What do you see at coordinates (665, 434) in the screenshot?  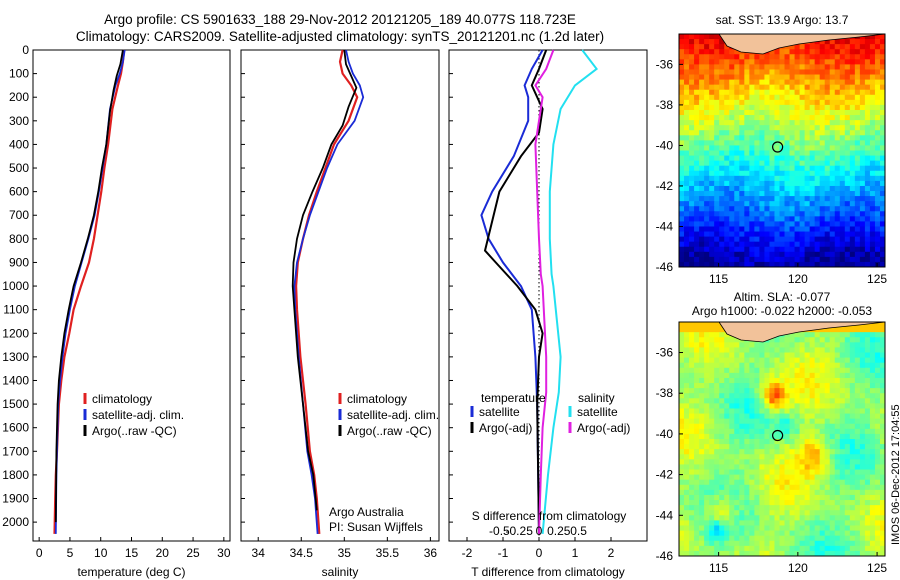 I see `map-y-tick-label: -40` at bounding box center [665, 434].